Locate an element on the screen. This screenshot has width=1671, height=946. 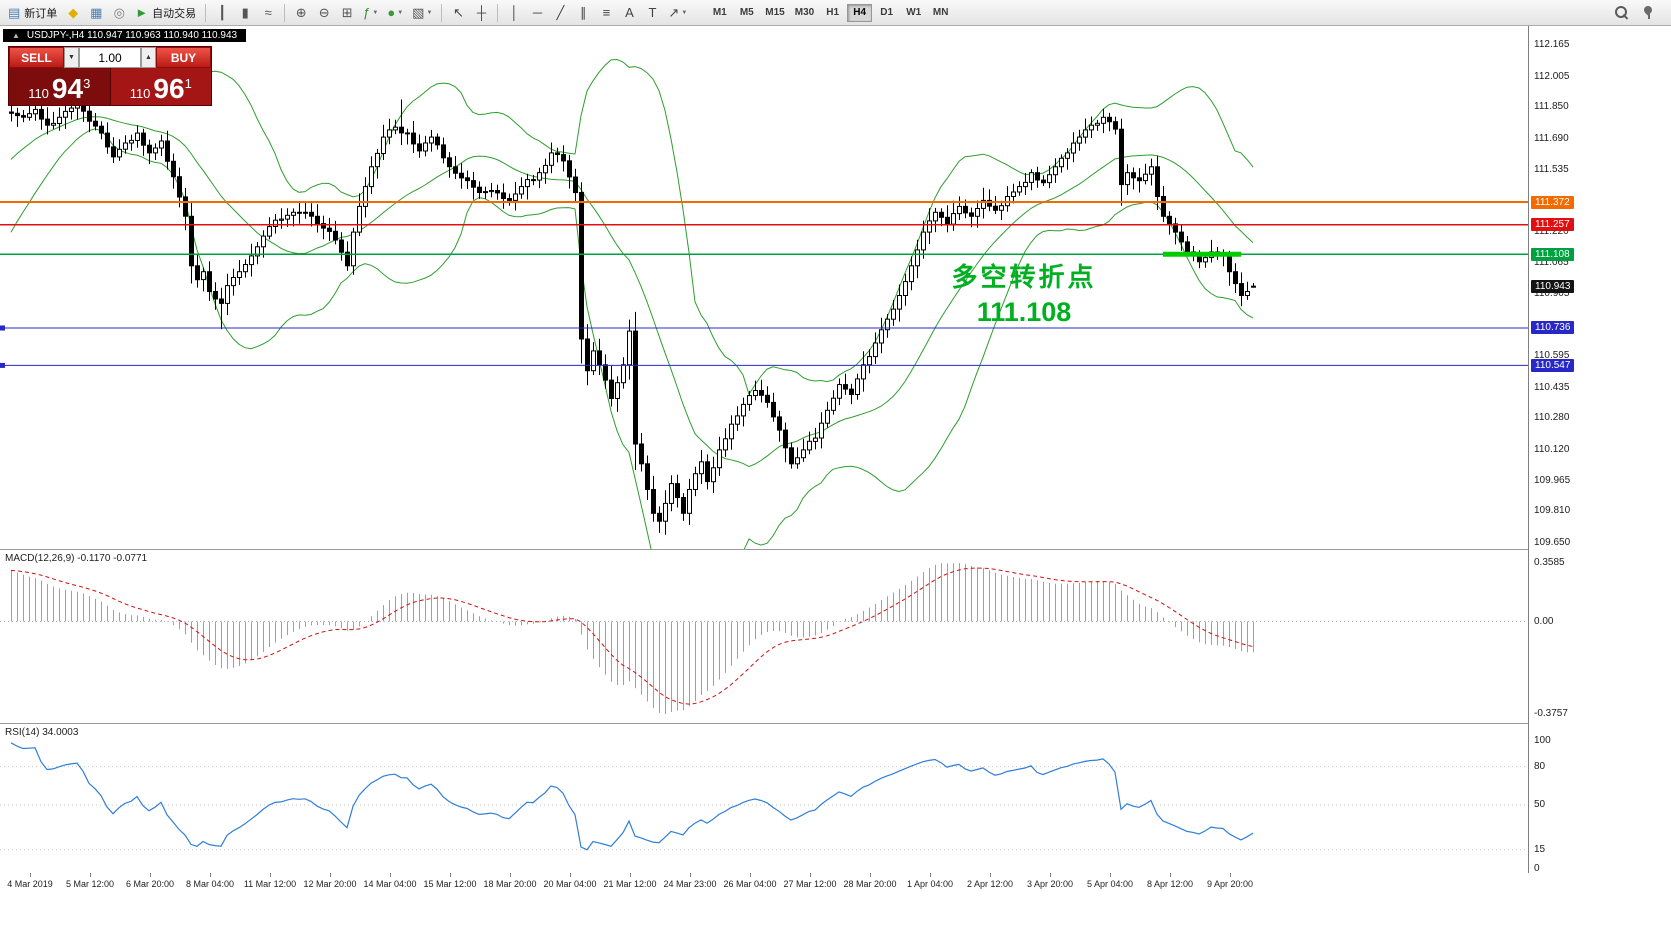
tile-windows-icon-glyph: ⊞ is located at coordinates (347, 12).